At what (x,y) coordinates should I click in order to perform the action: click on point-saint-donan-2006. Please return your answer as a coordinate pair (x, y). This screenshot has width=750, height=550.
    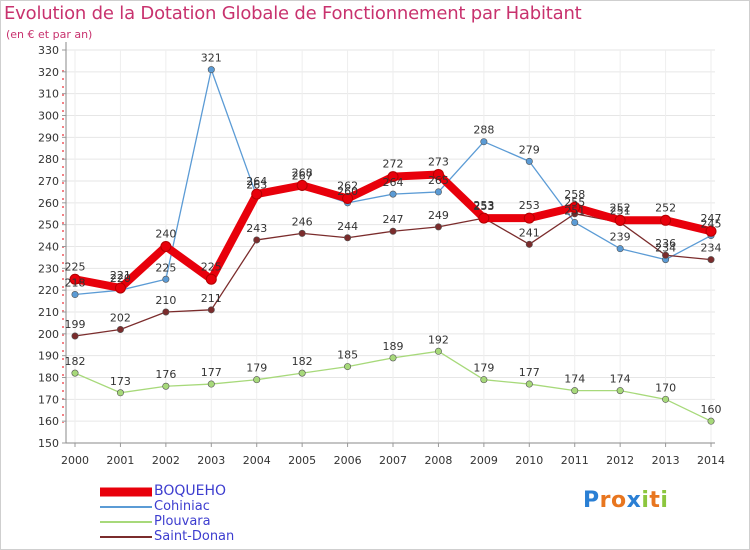
    Looking at the image, I should click on (348, 238).